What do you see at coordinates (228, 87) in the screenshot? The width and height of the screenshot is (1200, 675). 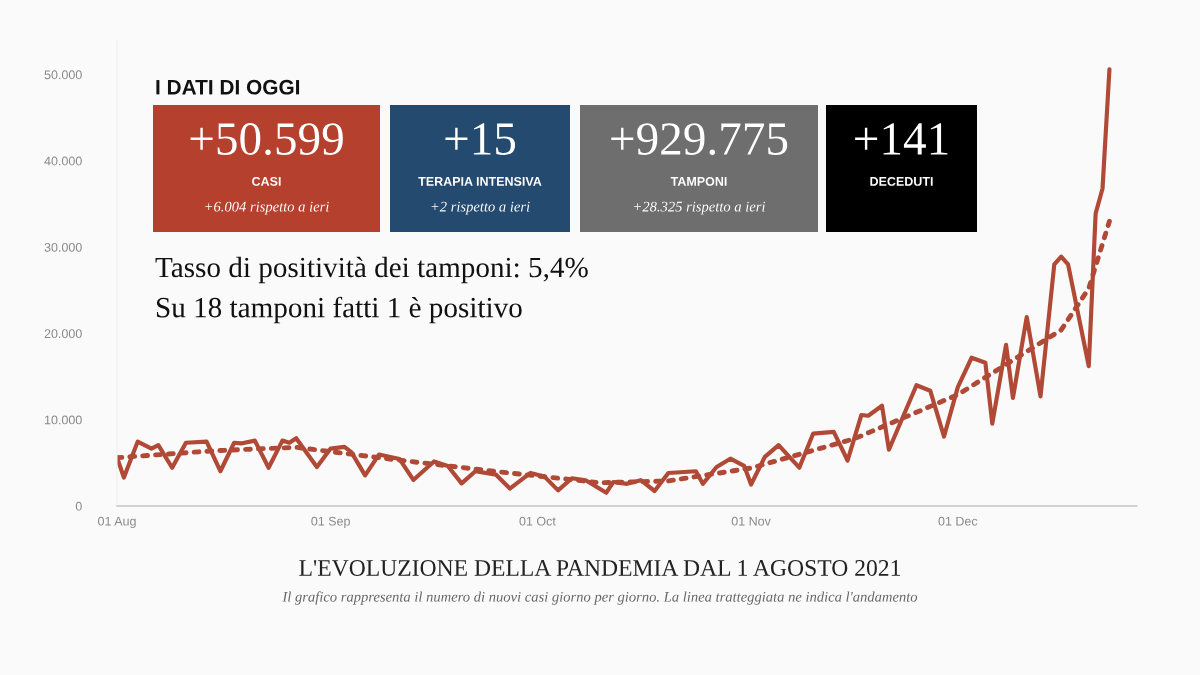 I see `text: I DATI DI OGGI` at bounding box center [228, 87].